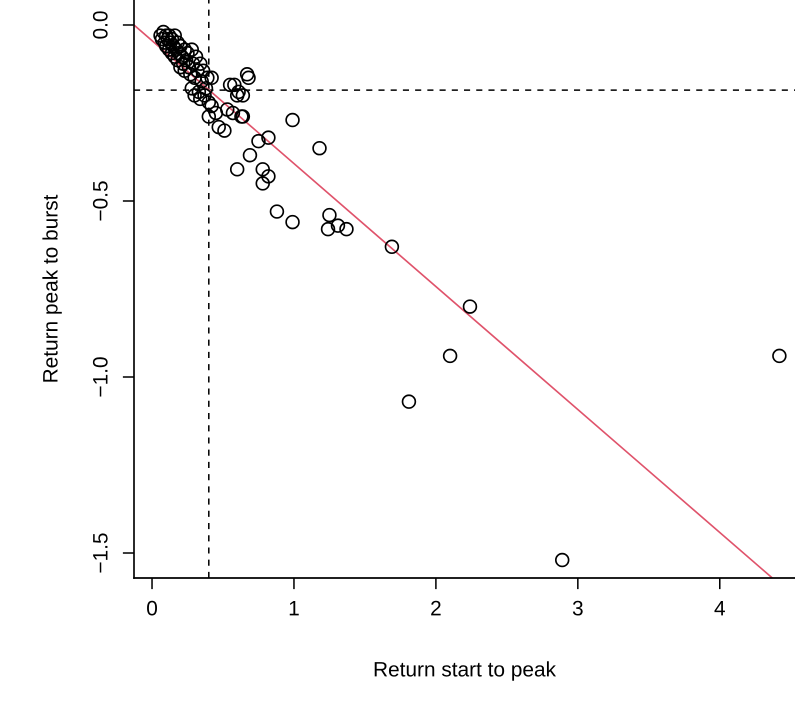 This screenshot has width=795, height=713. What do you see at coordinates (100, 553) in the screenshot?
I see `y-tick-label: −1.5` at bounding box center [100, 553].